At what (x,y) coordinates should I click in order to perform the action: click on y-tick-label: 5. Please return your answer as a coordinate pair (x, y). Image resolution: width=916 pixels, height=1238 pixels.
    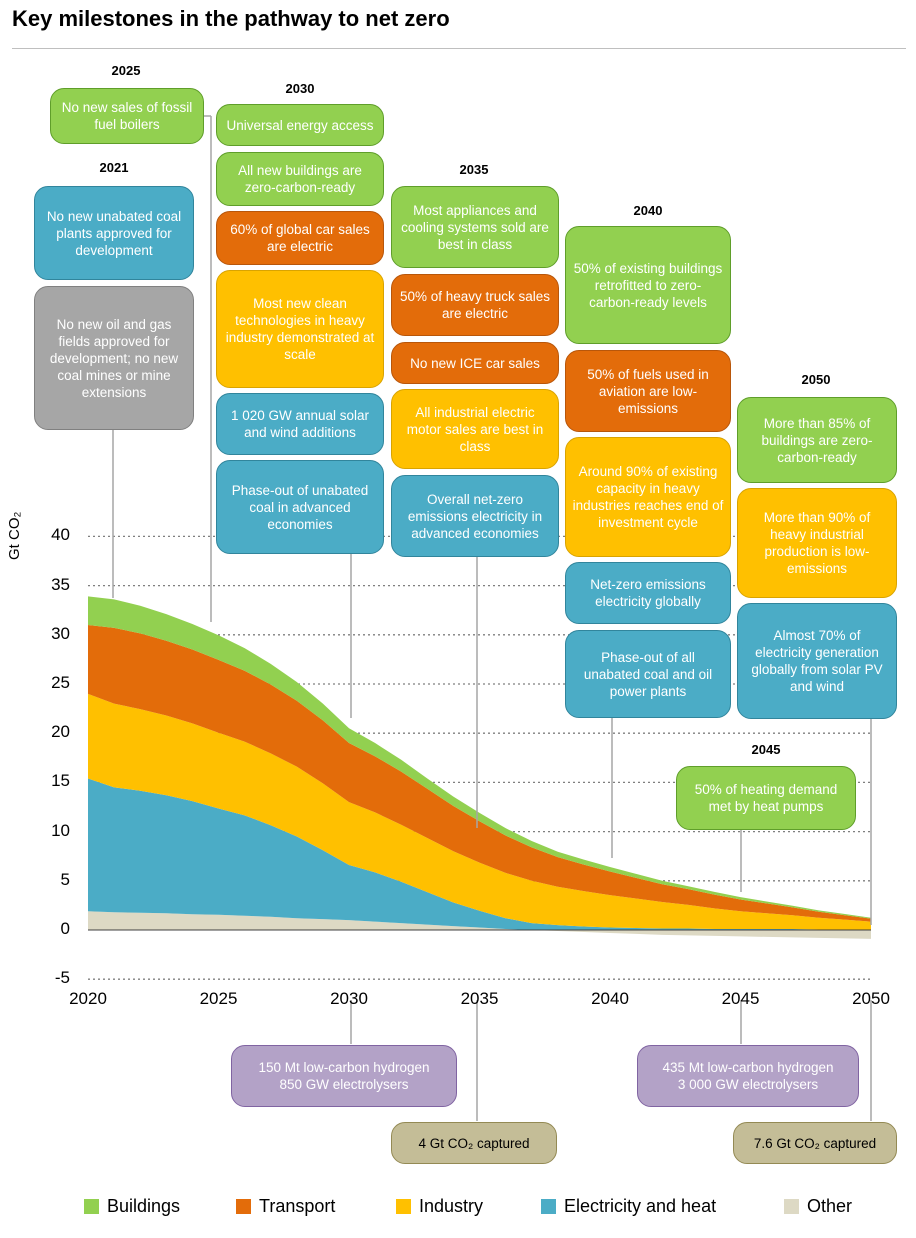
    Looking at the image, I should click on (65, 879).